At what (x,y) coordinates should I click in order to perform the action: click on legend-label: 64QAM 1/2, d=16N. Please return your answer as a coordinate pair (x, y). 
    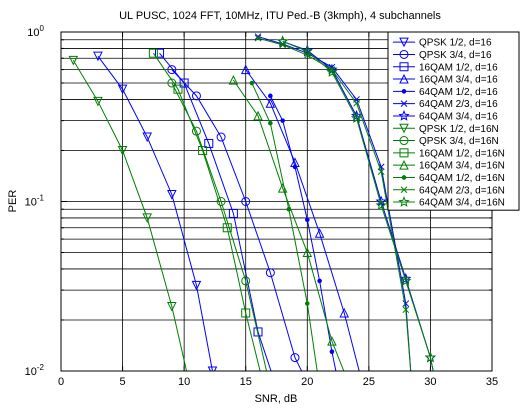
    Looking at the image, I should click on (462, 178).